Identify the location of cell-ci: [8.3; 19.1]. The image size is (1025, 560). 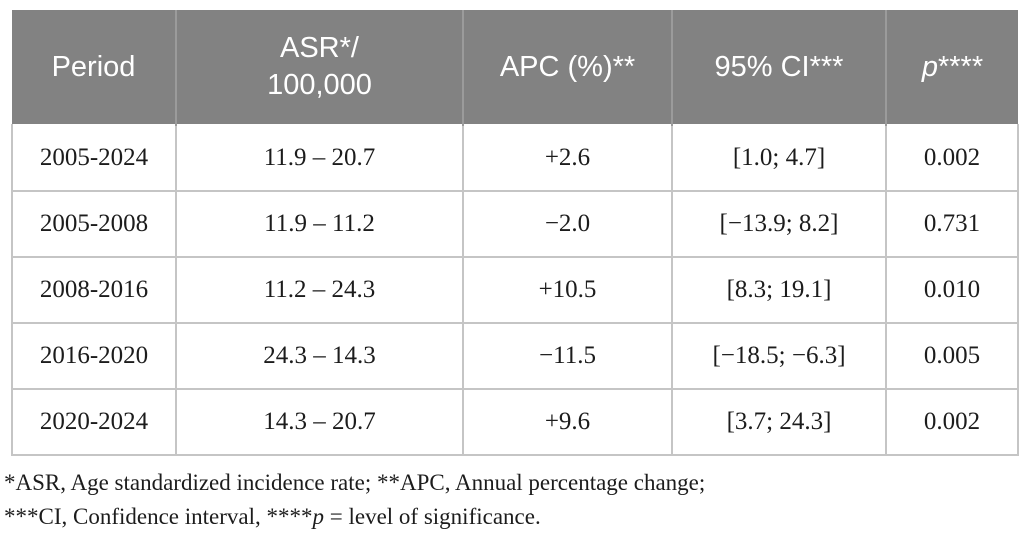
(779, 290).